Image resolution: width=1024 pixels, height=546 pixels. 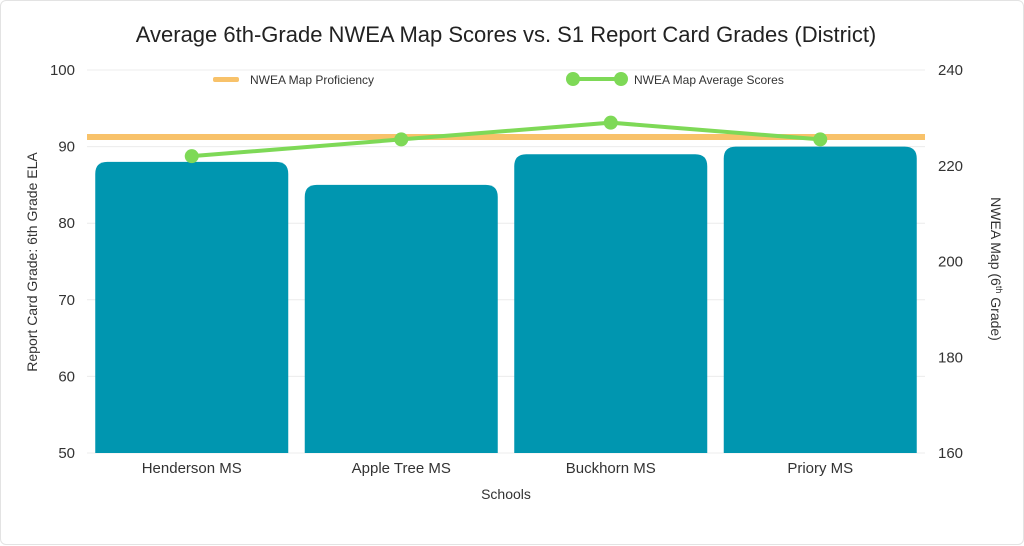 I want to click on x-axis-label: Schools, so click(x=506, y=494).